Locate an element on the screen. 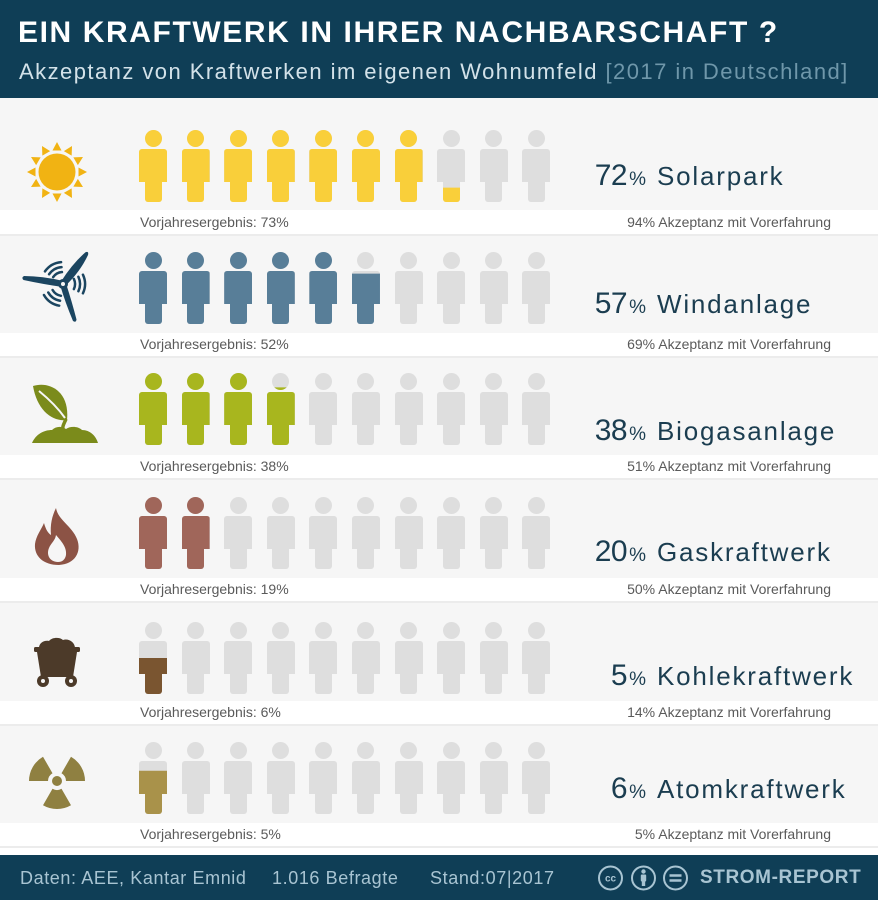 This screenshot has width=878, height=900. acceptance-with-experience: 5% Akzeptanz mit Vorerfahrung is located at coordinates (732, 834).